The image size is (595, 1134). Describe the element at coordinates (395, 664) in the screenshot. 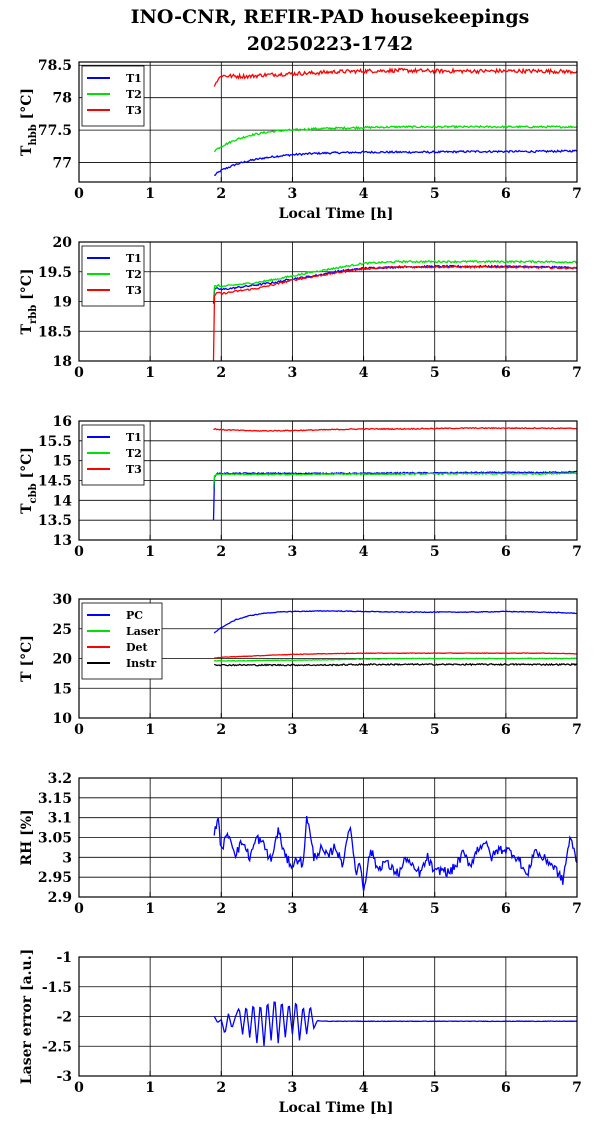

I see `series-line-instr` at that location.